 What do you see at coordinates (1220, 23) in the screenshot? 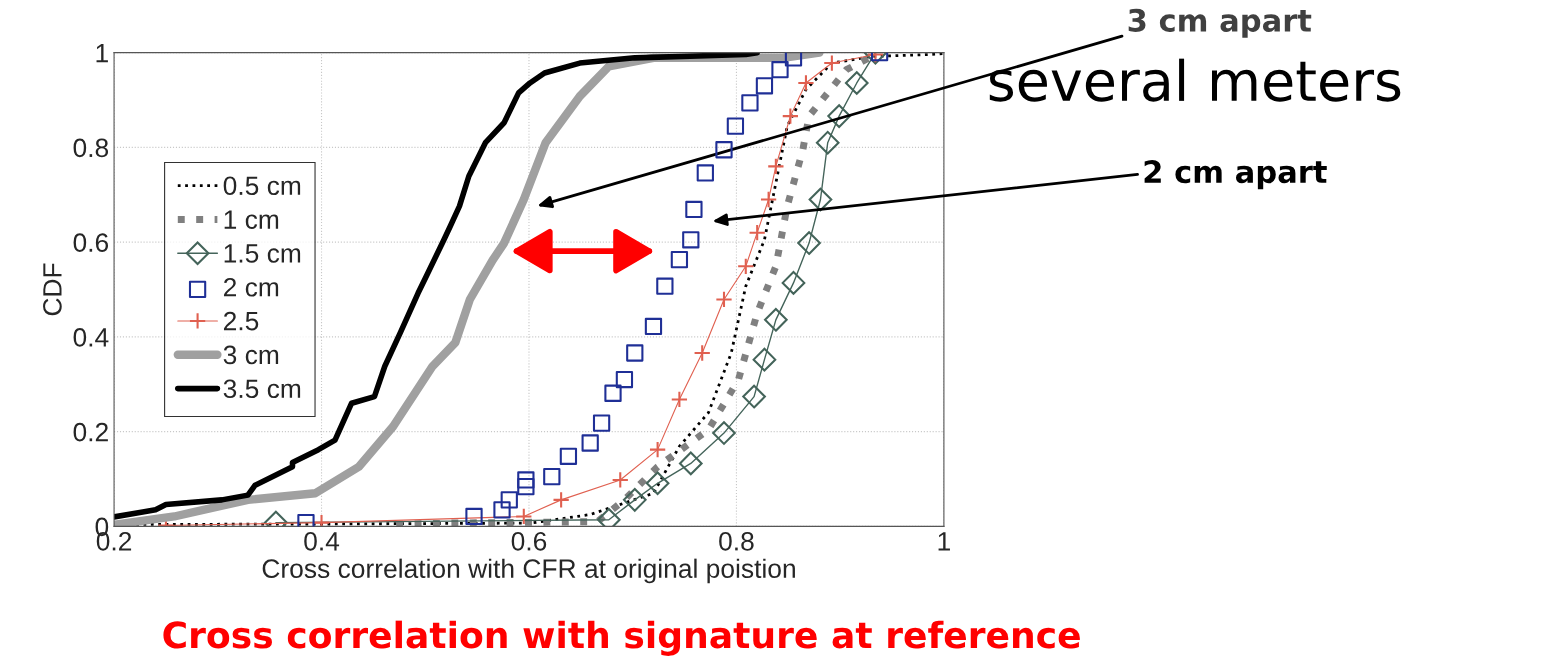
I see `text: 3 cm apart` at bounding box center [1220, 23].